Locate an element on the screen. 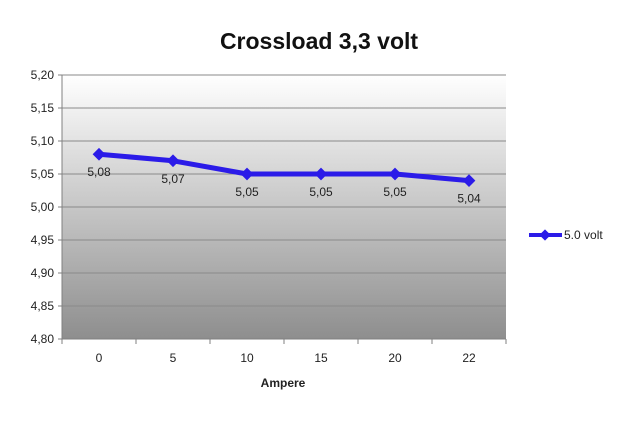 This screenshot has height=421, width=640. series-group is located at coordinates (284, 167).